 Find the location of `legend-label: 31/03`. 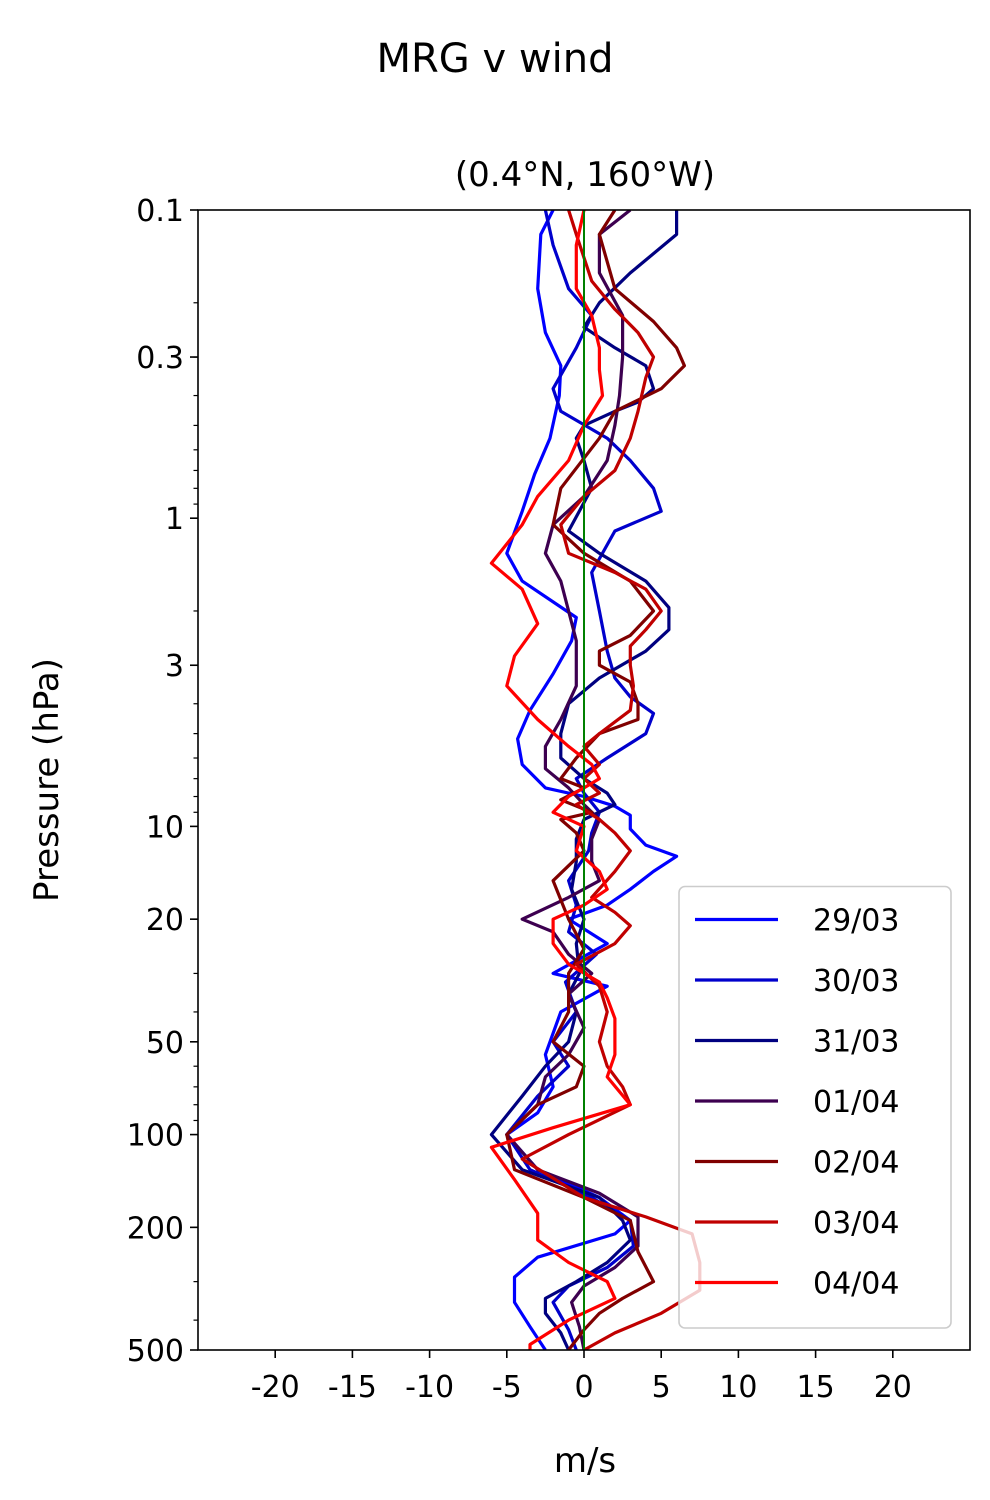

legend-label: 31/03 is located at coordinates (856, 1042).